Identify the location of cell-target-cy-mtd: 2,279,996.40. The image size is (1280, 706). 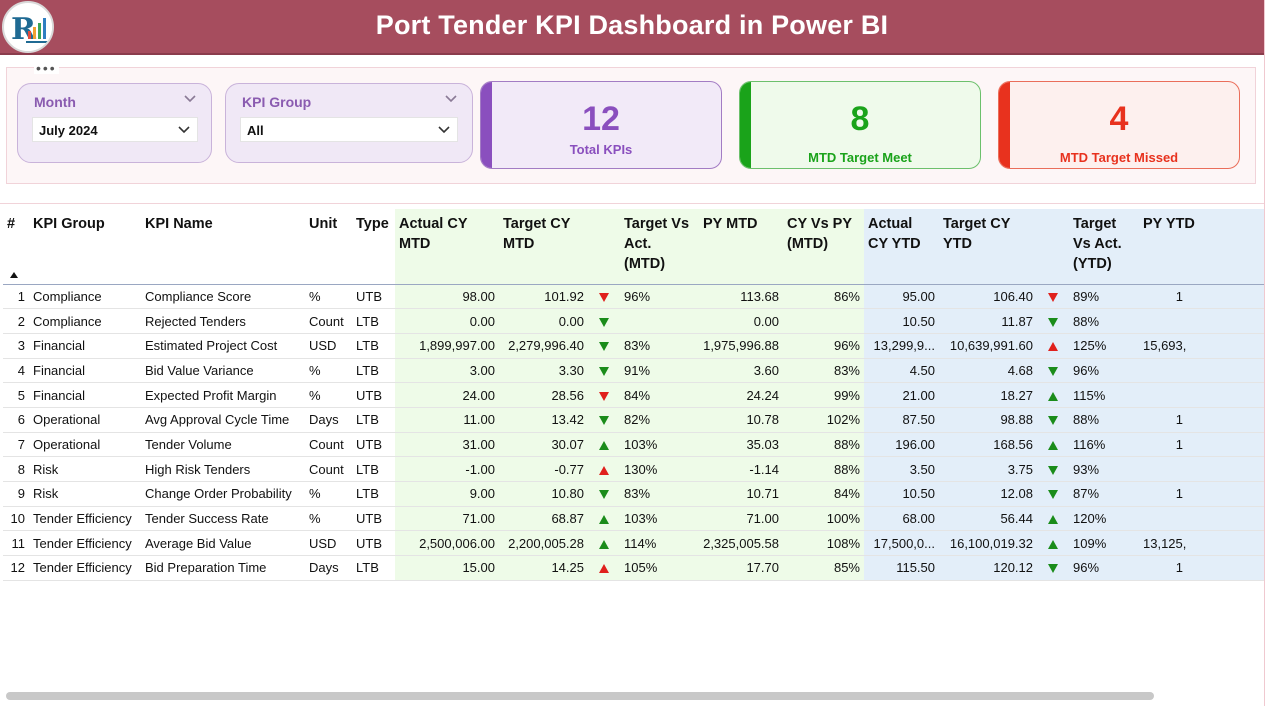
(543, 346).